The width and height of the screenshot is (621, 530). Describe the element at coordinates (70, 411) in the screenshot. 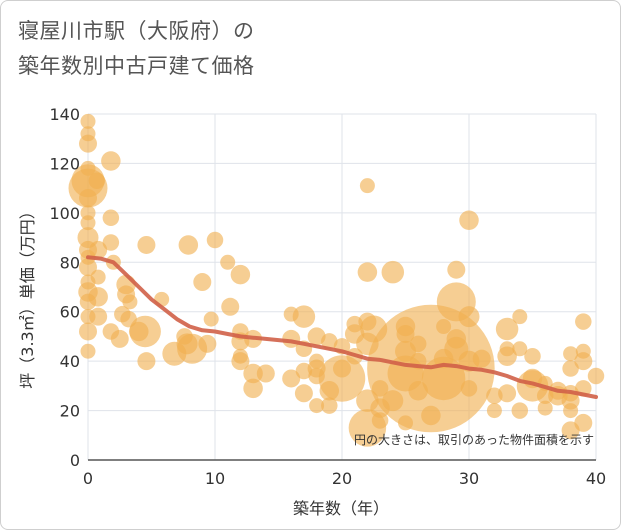

I see `y-tick-label: 20` at that location.